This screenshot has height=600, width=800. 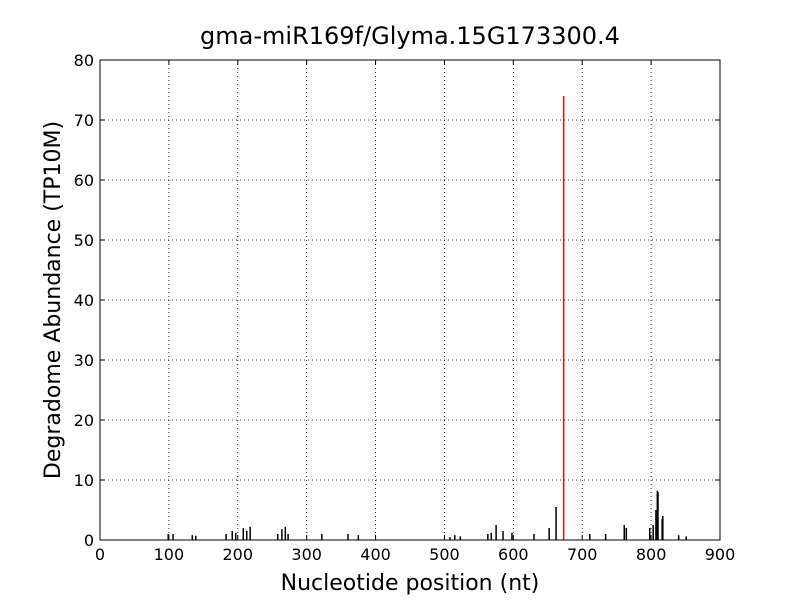 What do you see at coordinates (238, 554) in the screenshot?
I see `x-tick-label: 200` at bounding box center [238, 554].